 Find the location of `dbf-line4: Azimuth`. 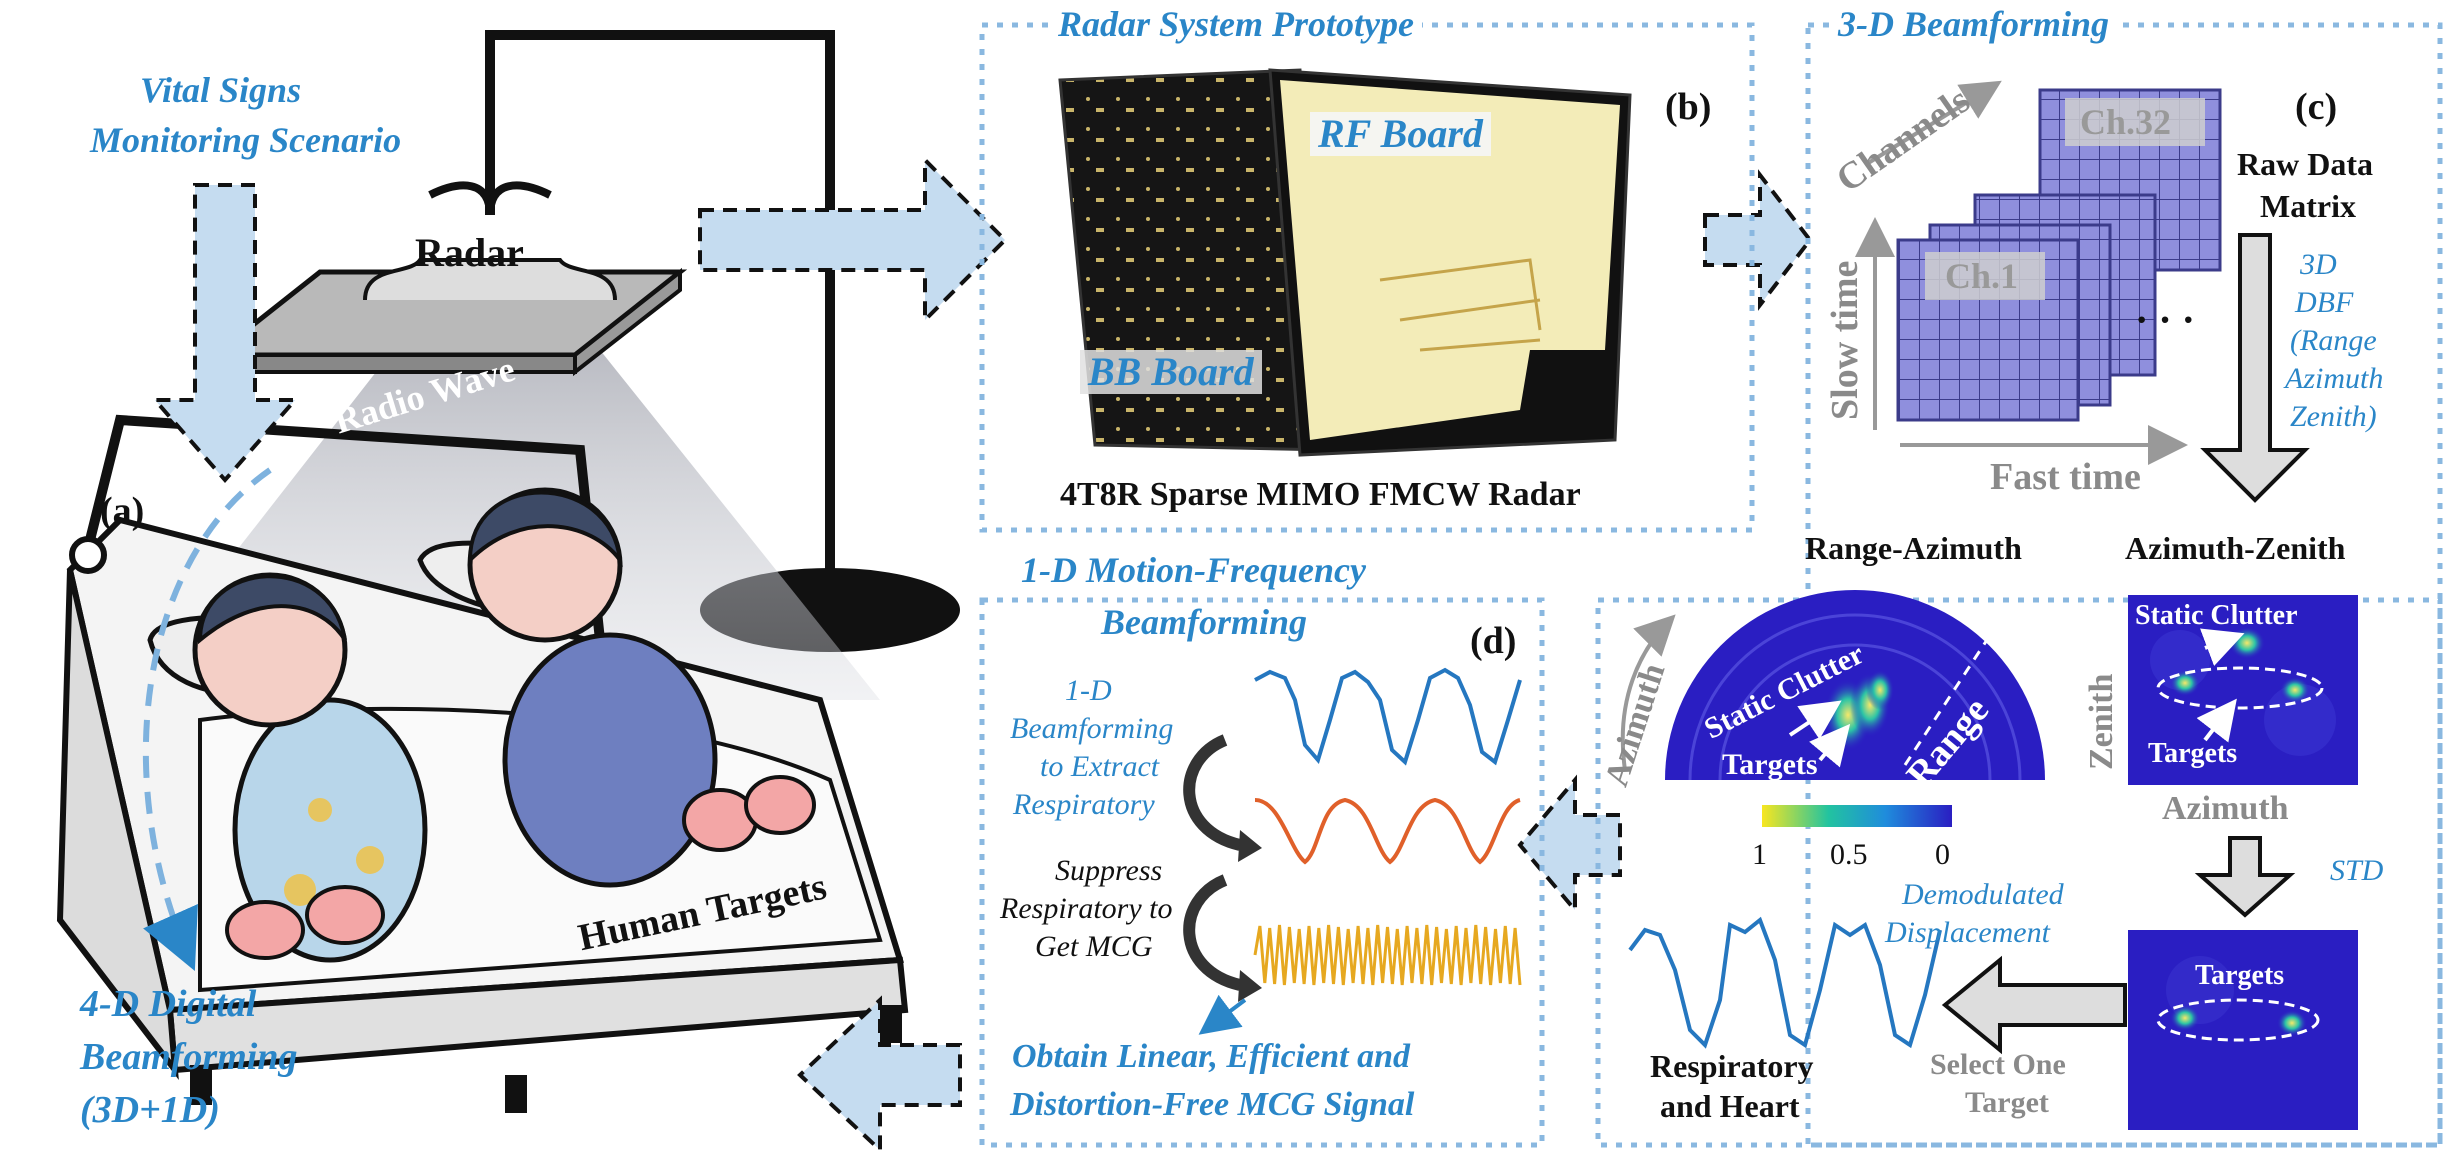

dbf-line4: Azimuth is located at coordinates (2334, 378).